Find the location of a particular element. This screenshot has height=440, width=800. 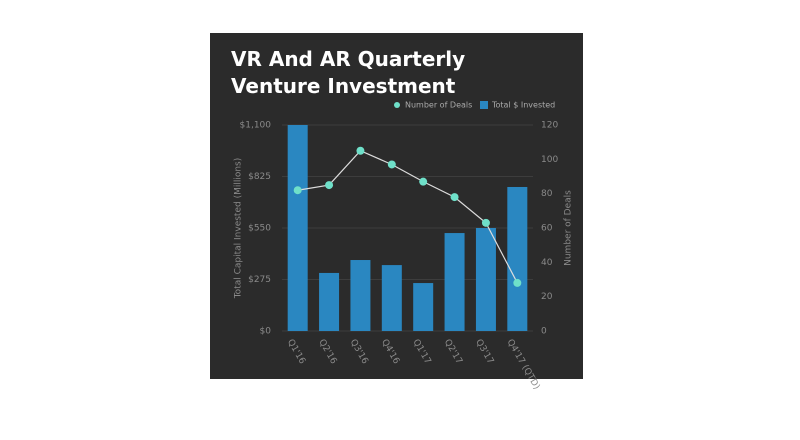

legend-label: Total $ Invested is located at coordinates (523, 105).